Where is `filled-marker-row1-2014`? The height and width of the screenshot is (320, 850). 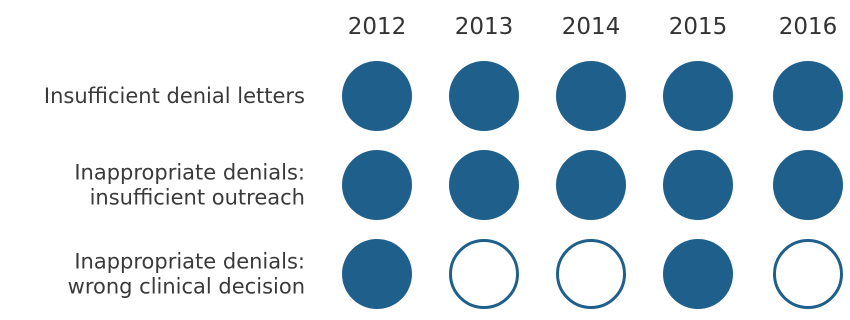 filled-marker-row1-2014 is located at coordinates (591, 96).